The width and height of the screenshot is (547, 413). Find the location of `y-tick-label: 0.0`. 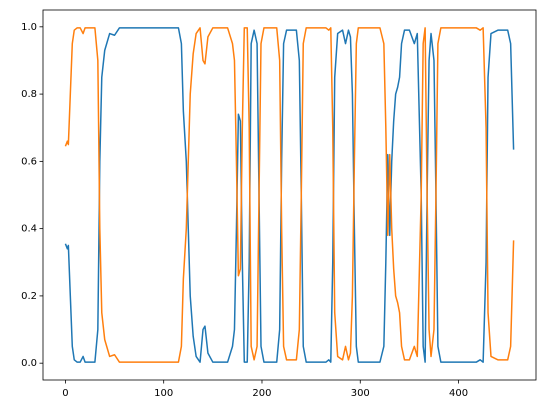

y-tick-label: 0.0 is located at coordinates (29, 363).